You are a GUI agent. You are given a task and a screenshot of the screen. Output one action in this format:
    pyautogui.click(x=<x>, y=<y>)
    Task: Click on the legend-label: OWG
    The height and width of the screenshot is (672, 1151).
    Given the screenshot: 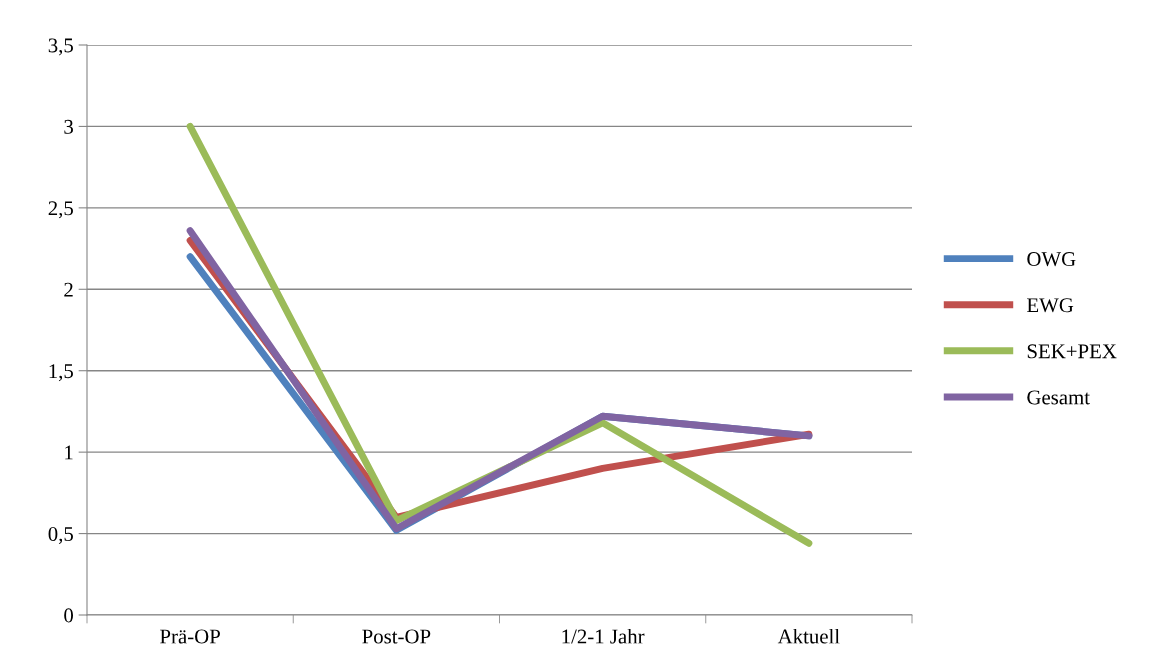 What is the action you would take?
    pyautogui.click(x=1051, y=259)
    